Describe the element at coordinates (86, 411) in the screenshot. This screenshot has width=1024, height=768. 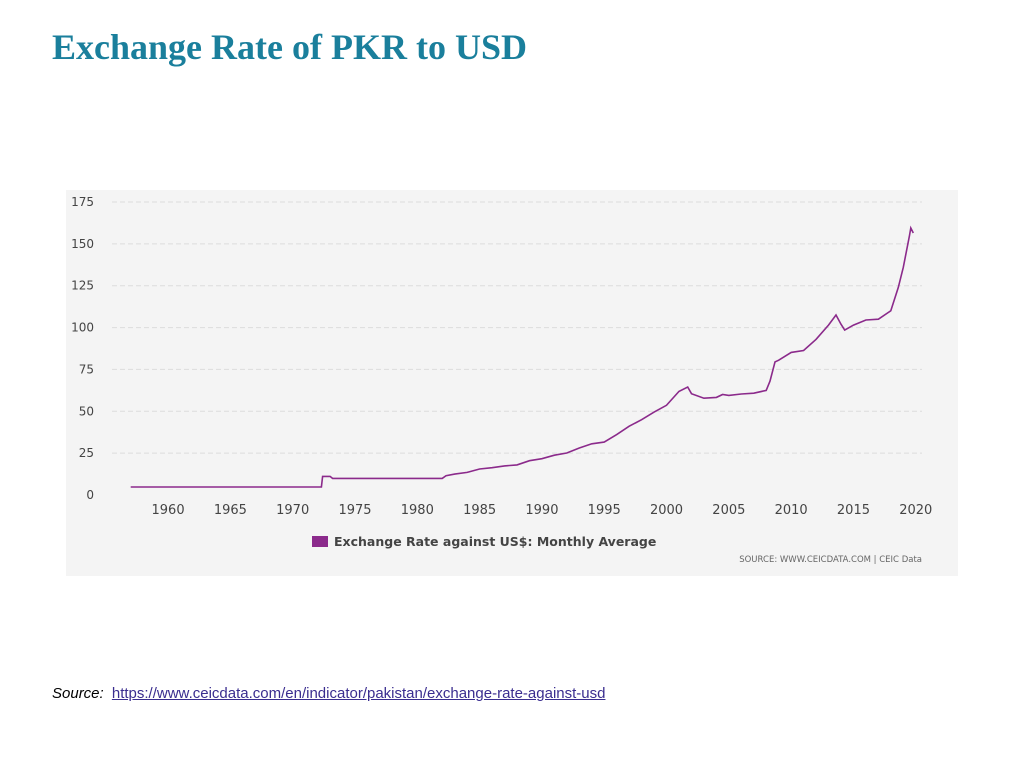
I see `y-tick-label: 50` at that location.